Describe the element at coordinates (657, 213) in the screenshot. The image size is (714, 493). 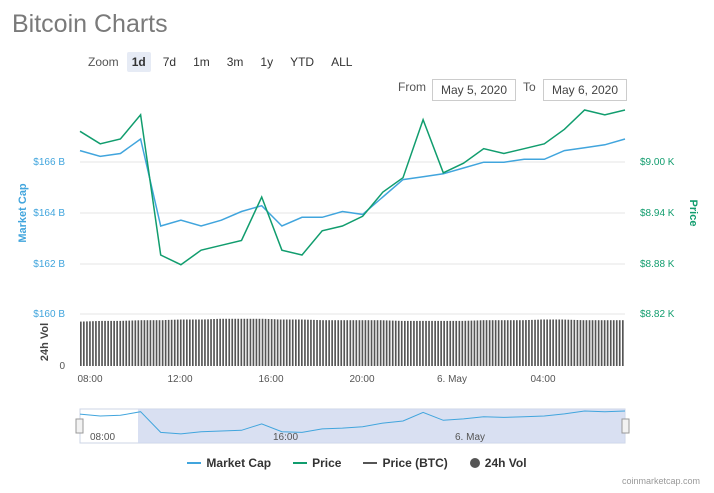
I see `right-tick-894: $8.94 K` at that location.